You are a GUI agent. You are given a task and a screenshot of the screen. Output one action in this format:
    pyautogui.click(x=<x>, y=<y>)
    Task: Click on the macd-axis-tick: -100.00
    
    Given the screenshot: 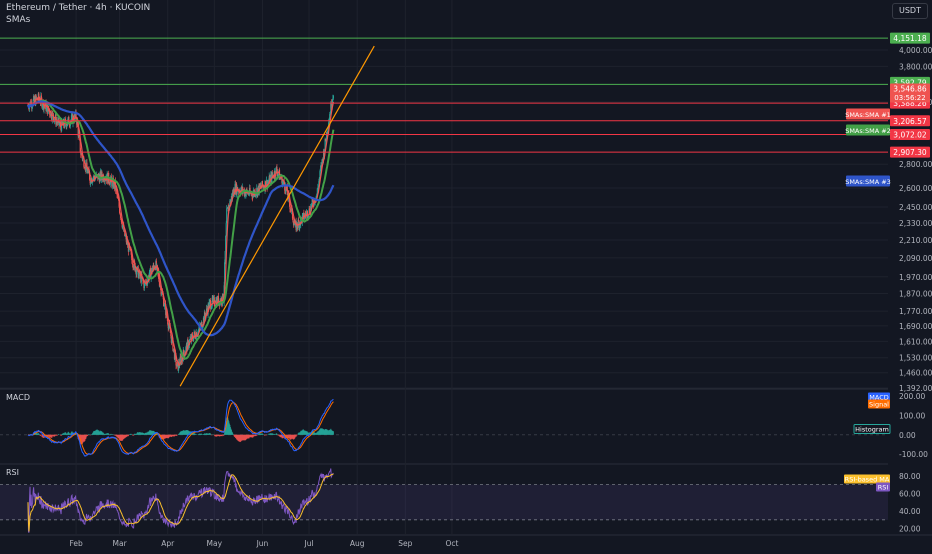 What is the action you would take?
    pyautogui.click(x=913, y=454)
    